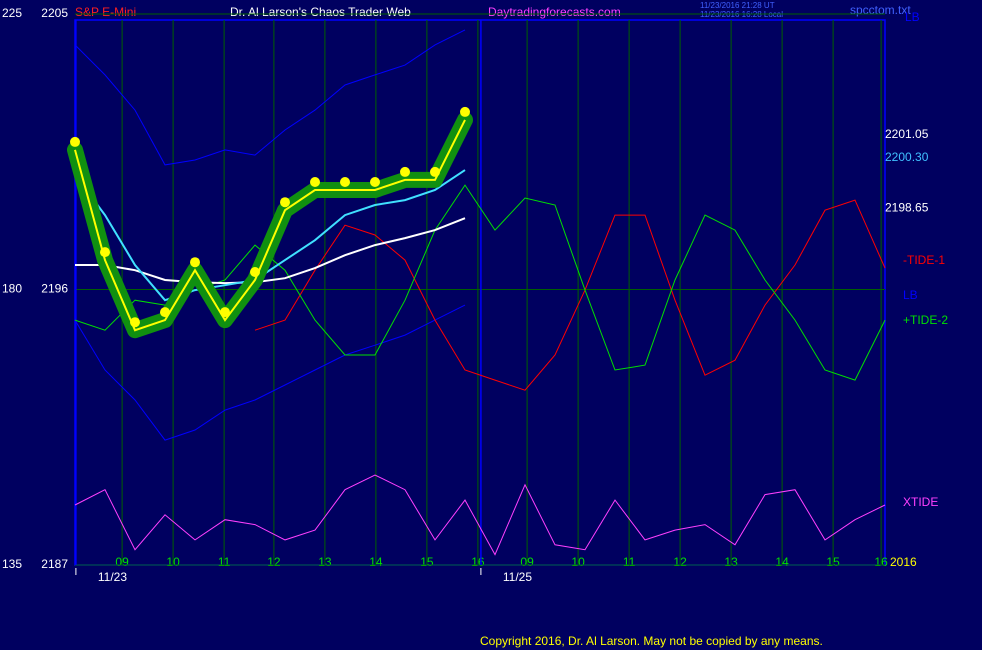  What do you see at coordinates (907, 208) in the screenshot?
I see `last-value: 2198.65` at bounding box center [907, 208].